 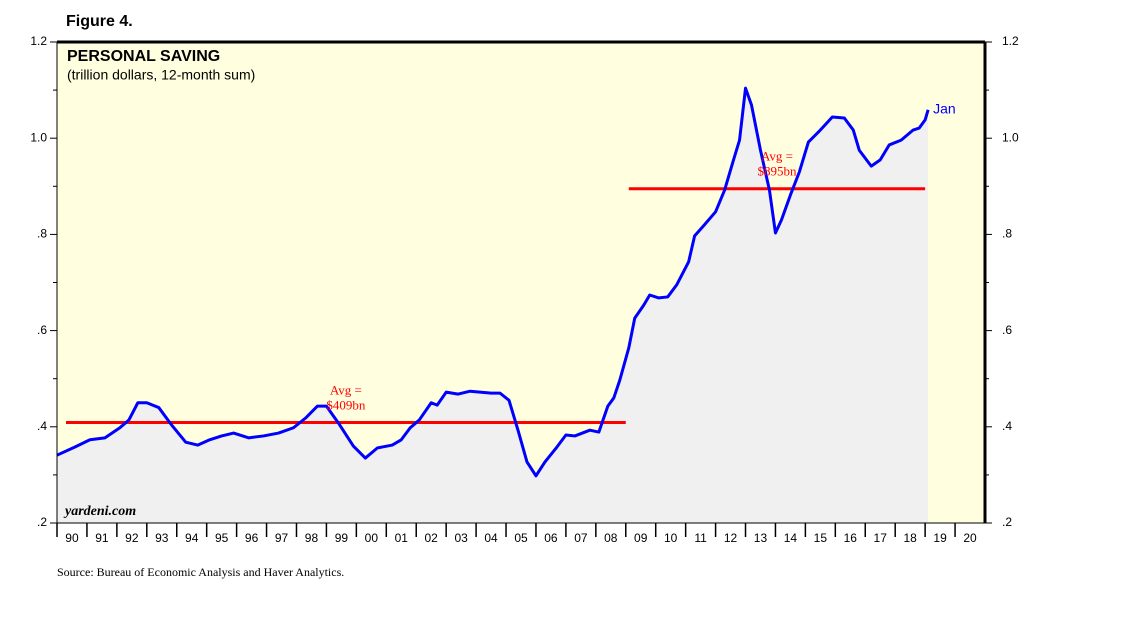 What do you see at coordinates (143, 56) in the screenshot?
I see `chart-title: PERSONAL SAVING` at bounding box center [143, 56].